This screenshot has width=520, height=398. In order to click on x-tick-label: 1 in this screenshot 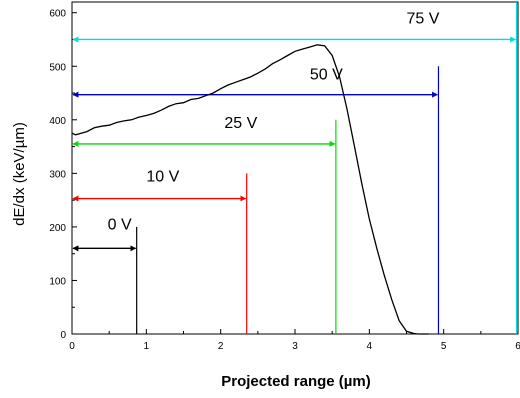, I will do `click(147, 346)`.